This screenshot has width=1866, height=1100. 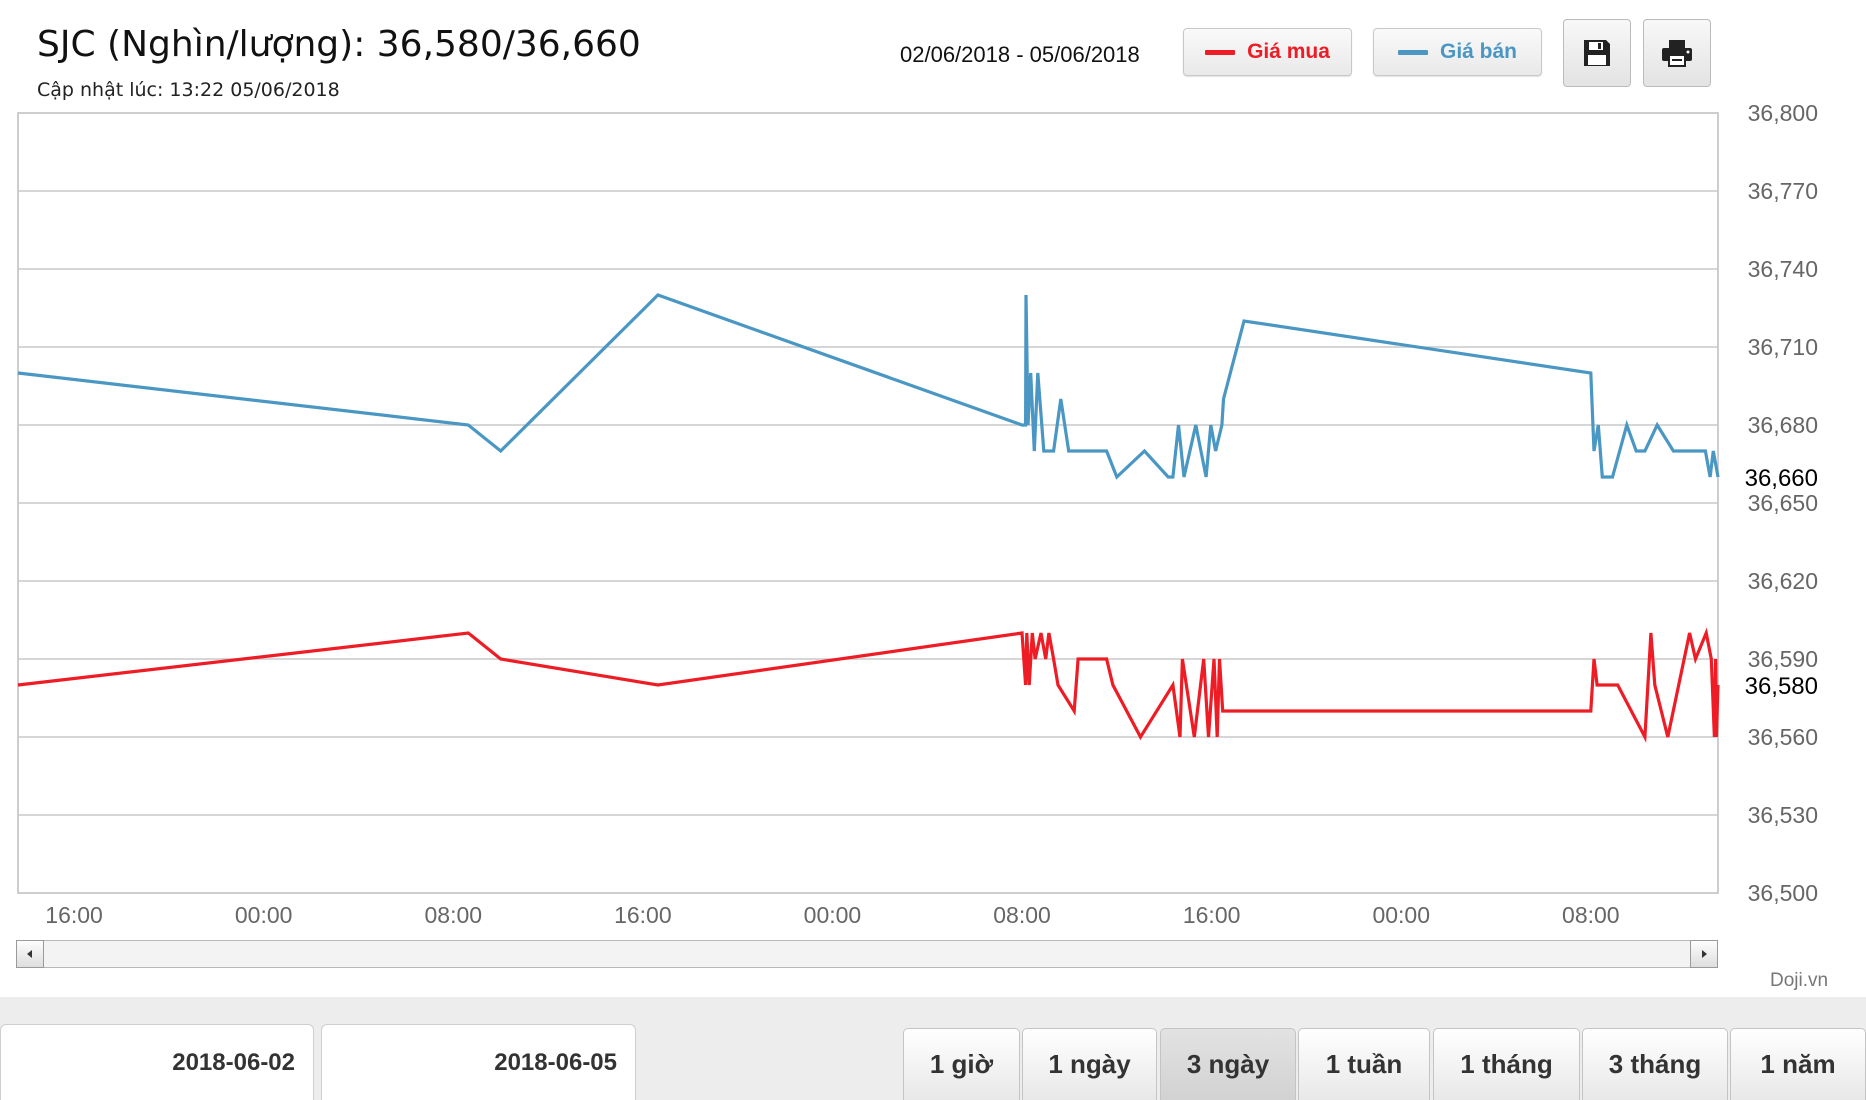 What do you see at coordinates (1655, 1064) in the screenshot?
I see `range-tab: 3 tháng` at bounding box center [1655, 1064].